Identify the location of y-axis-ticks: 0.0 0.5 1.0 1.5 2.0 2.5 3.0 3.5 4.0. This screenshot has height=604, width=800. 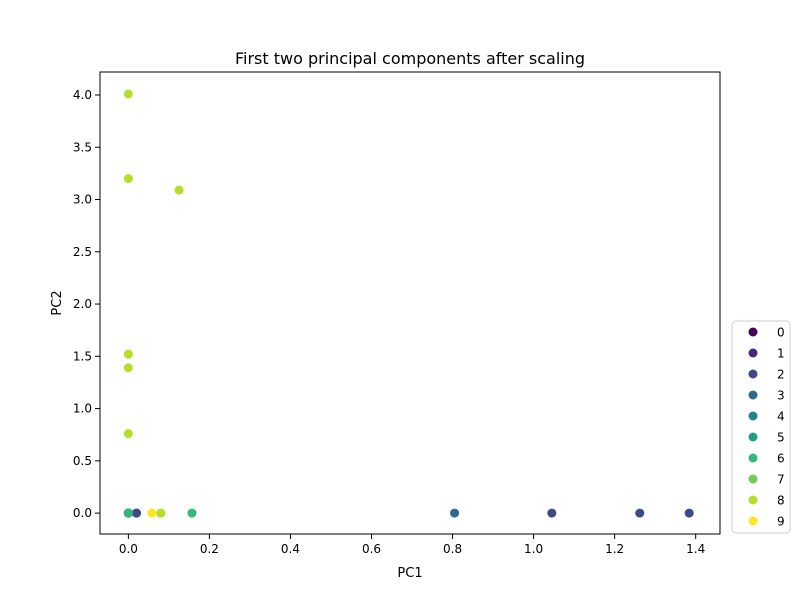
(86, 304).